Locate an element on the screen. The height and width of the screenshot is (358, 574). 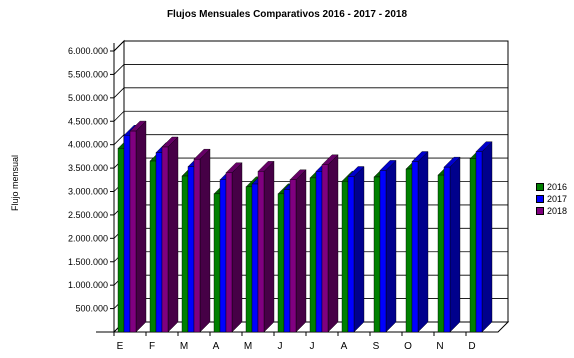
x-tick-label: O is located at coordinates (408, 346).